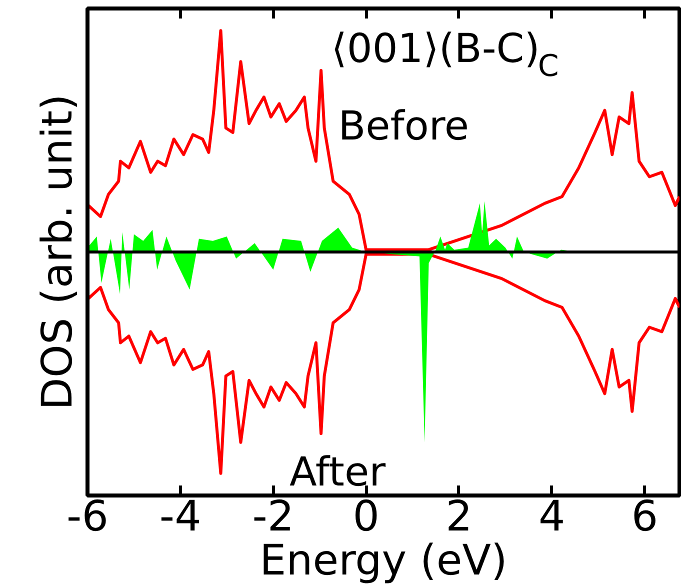 The image size is (681, 587). I want to click on x-tick-label: -4, so click(180, 516).